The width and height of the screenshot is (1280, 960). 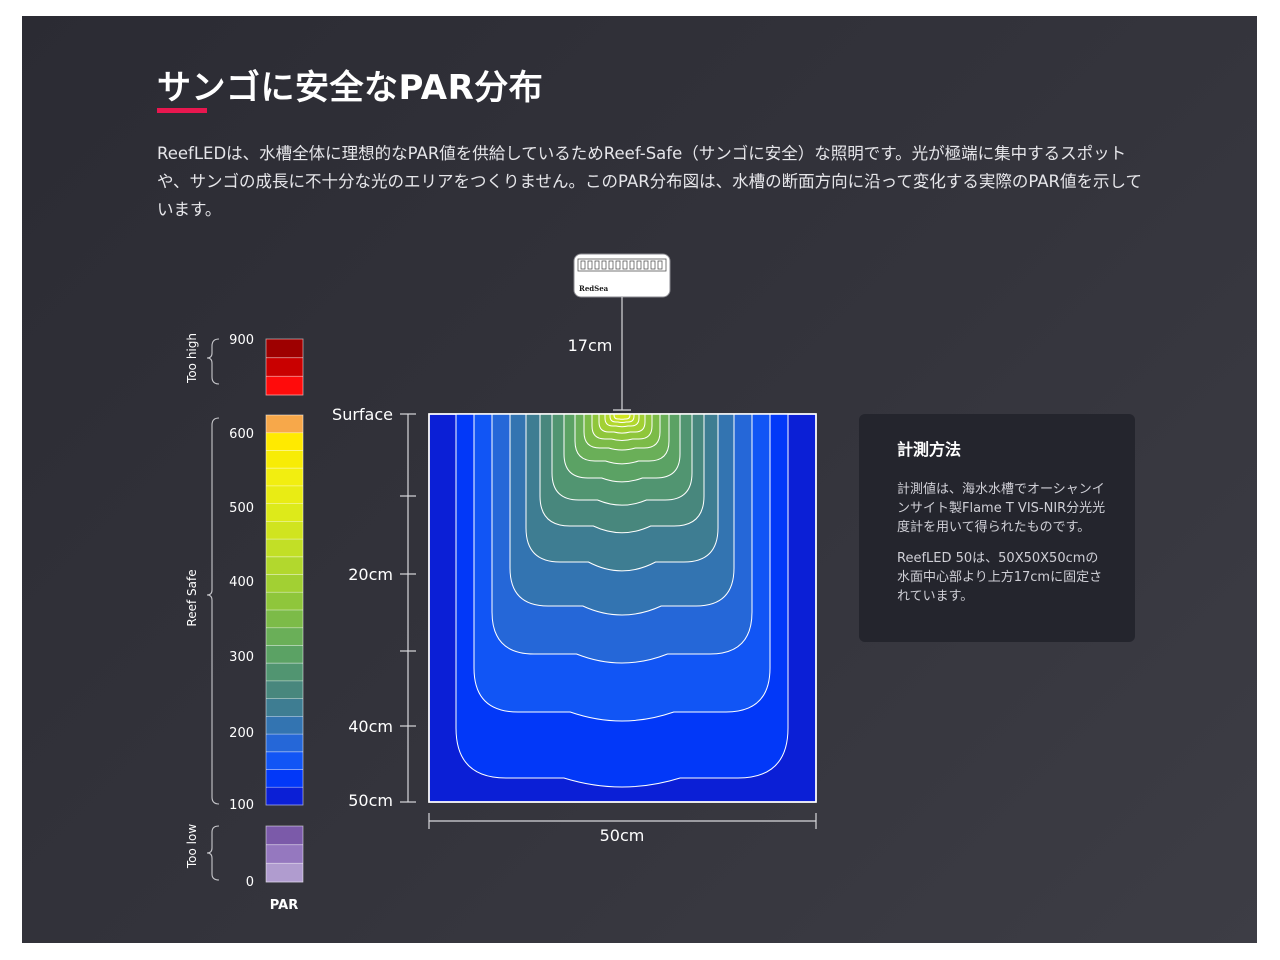 I want to click on depth-label-50cm: 50cm, so click(x=370, y=800).